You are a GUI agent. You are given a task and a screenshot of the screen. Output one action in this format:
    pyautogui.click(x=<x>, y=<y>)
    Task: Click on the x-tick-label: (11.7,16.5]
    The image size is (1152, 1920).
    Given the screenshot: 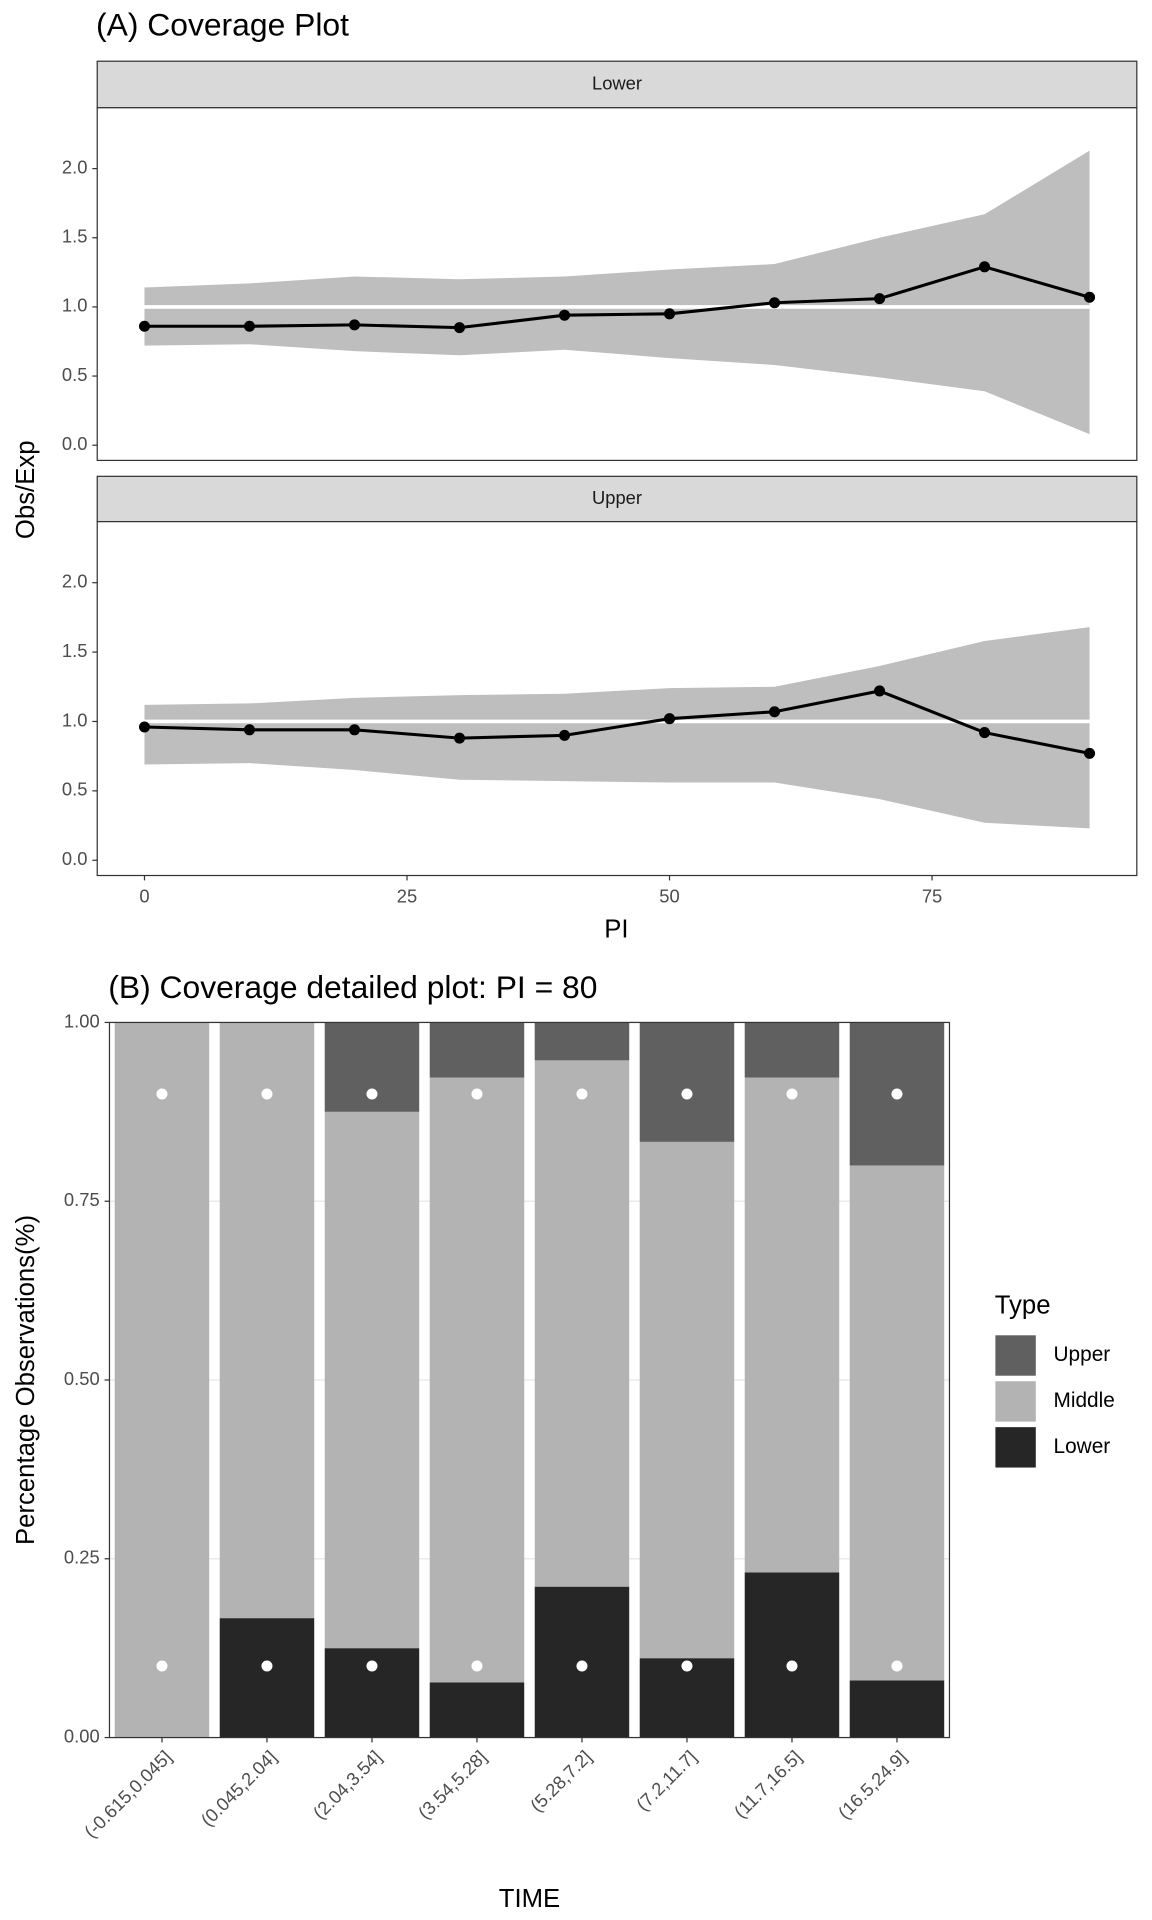 What is the action you would take?
    pyautogui.click(x=768, y=1784)
    